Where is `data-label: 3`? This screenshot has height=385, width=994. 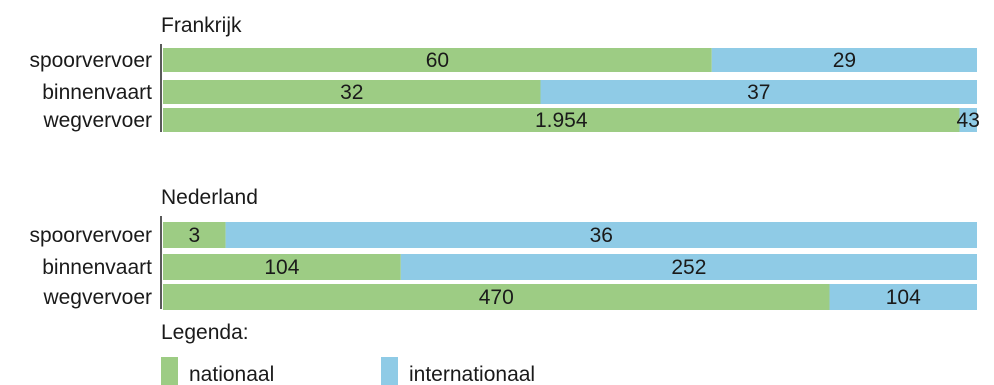 data-label: 3 is located at coordinates (194, 235).